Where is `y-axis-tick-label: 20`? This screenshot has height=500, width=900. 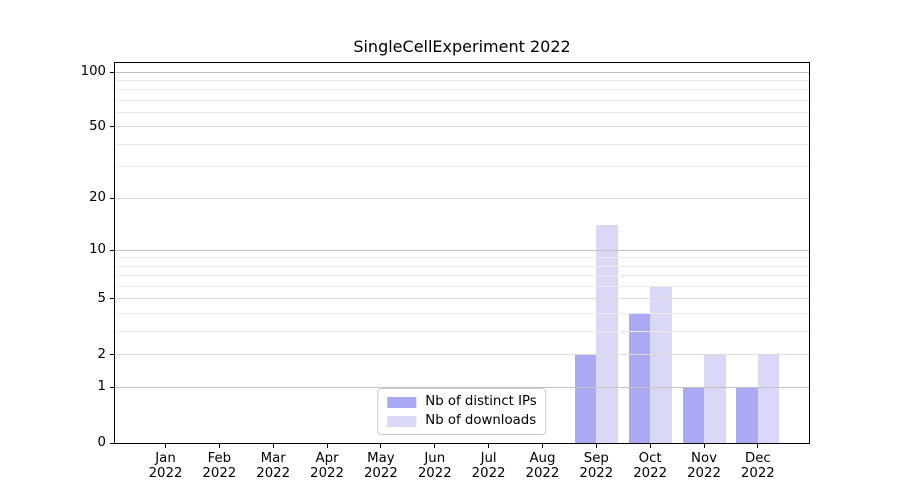
y-axis-tick-label: 20 is located at coordinates (97, 198).